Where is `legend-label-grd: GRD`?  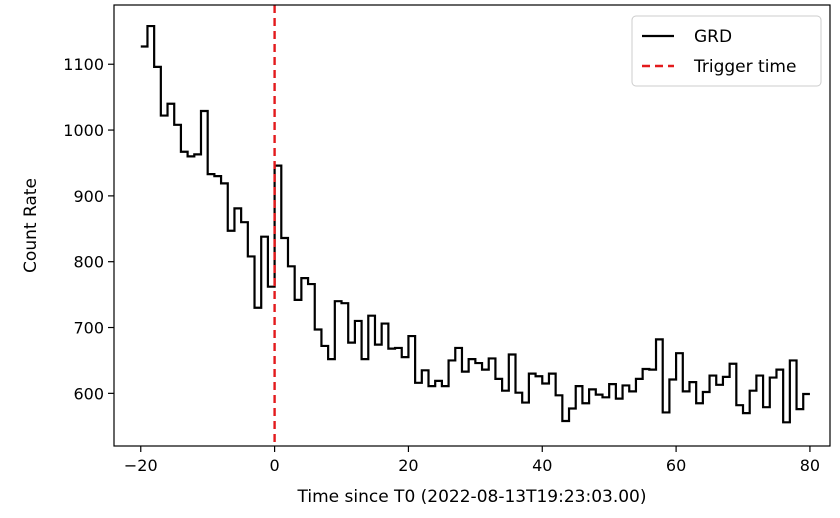 legend-label-grd: GRD is located at coordinates (713, 37).